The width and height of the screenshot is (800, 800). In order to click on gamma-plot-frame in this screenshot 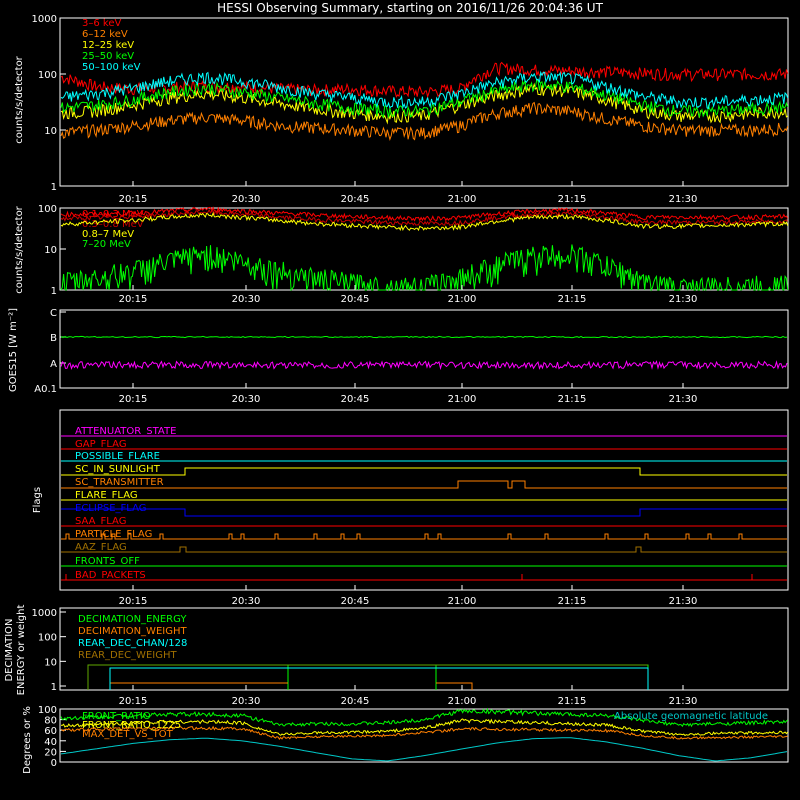, I will do `click(424, 249)`.